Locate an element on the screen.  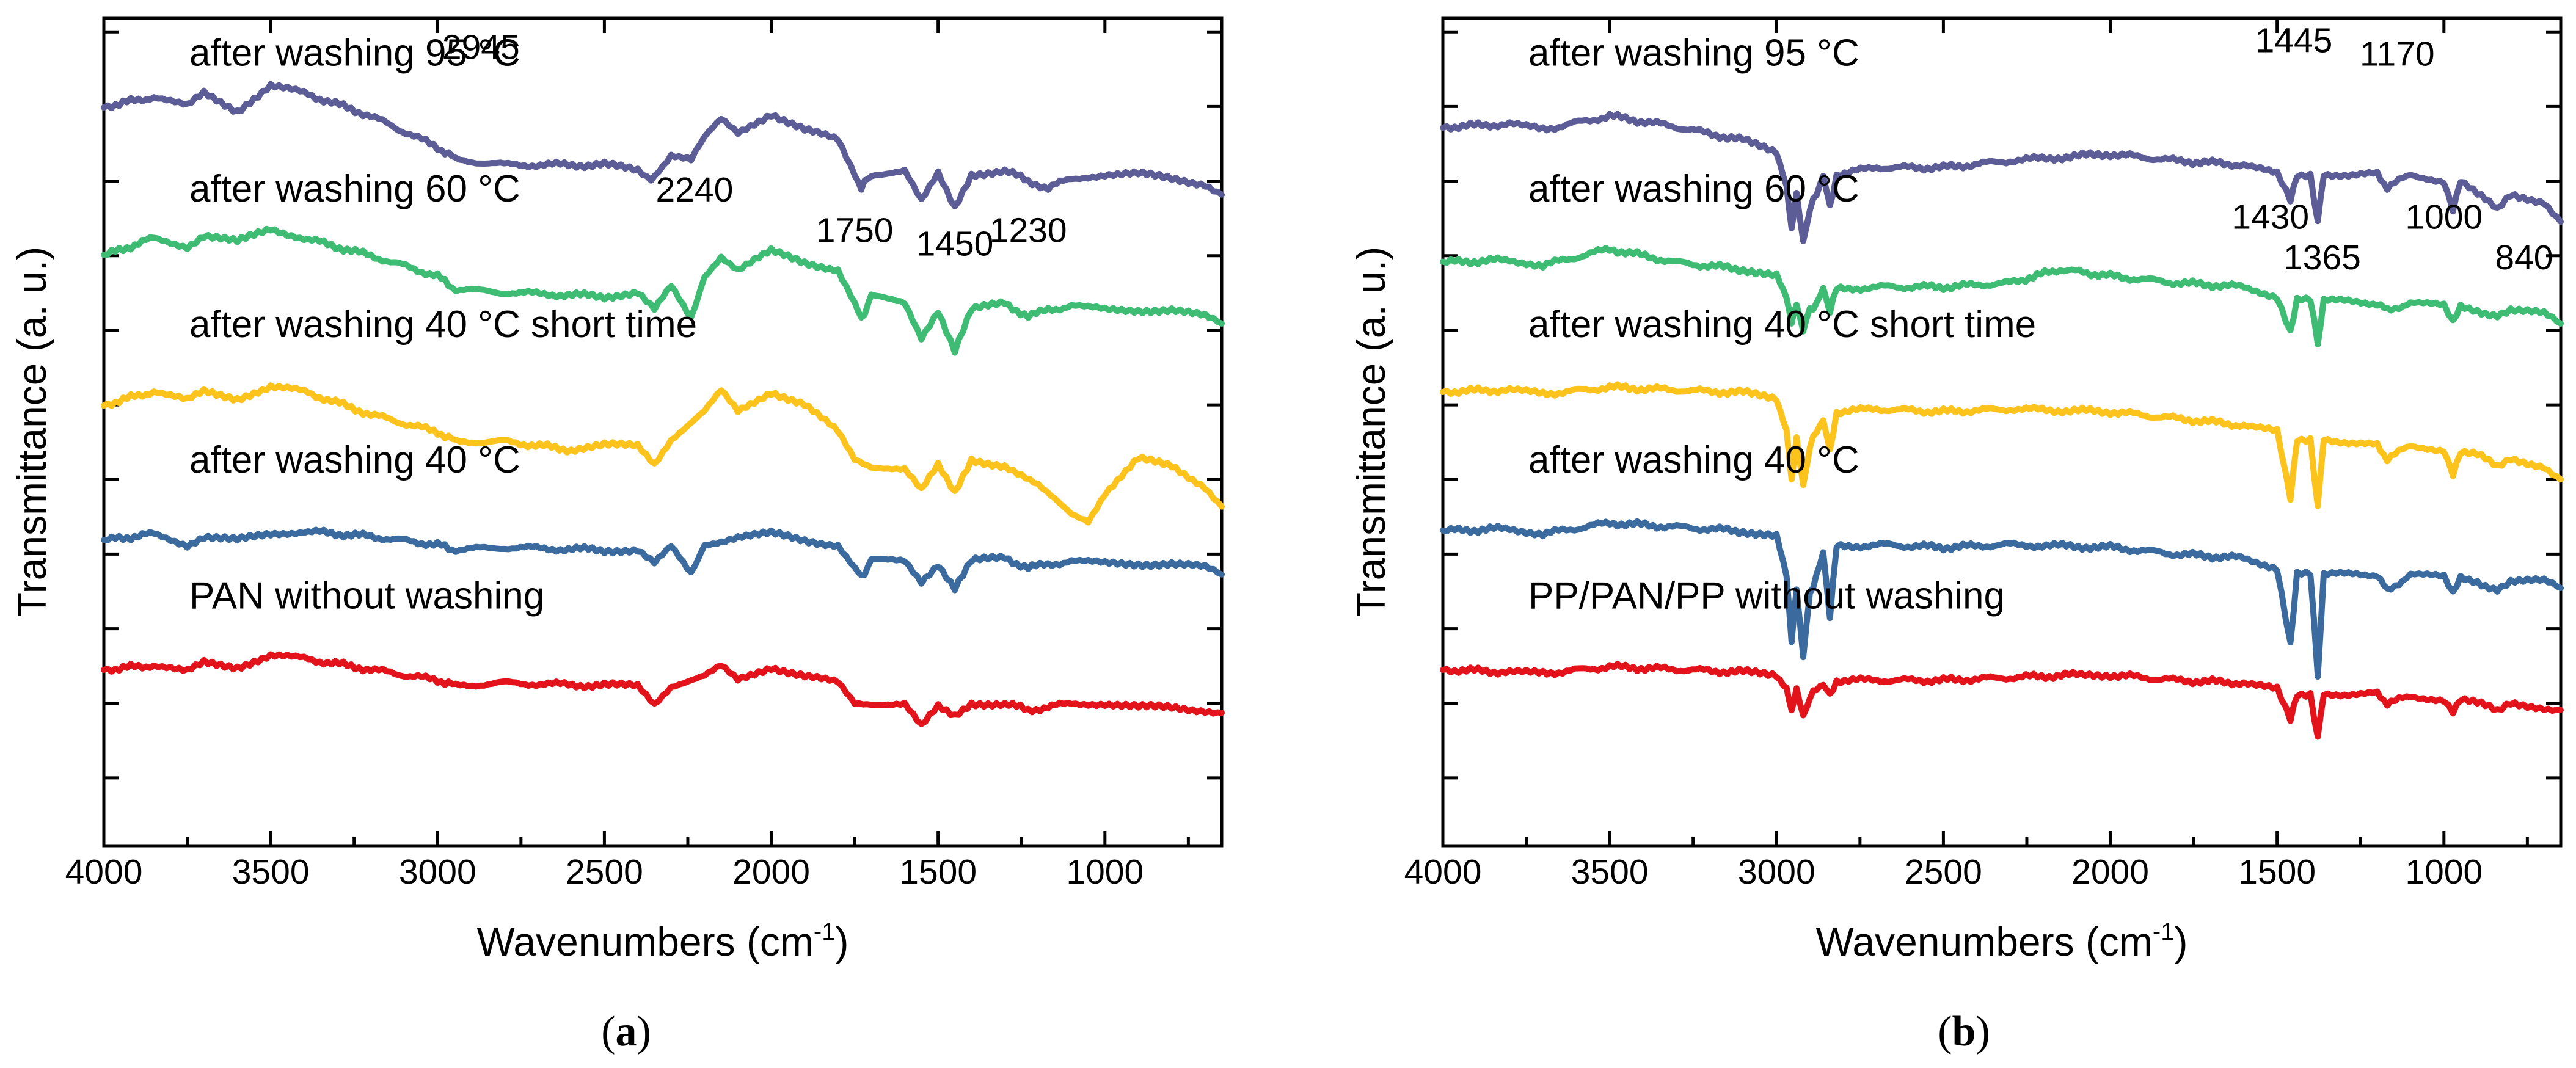
peak-label: 1365 is located at coordinates (2322, 257).